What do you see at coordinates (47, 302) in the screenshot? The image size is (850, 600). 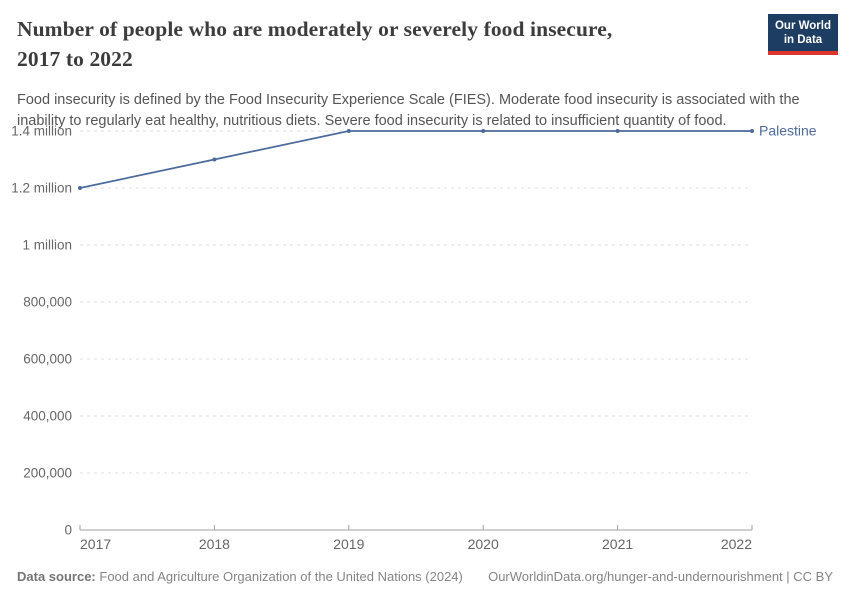 I see `y-tick-label: 800,000` at bounding box center [47, 302].